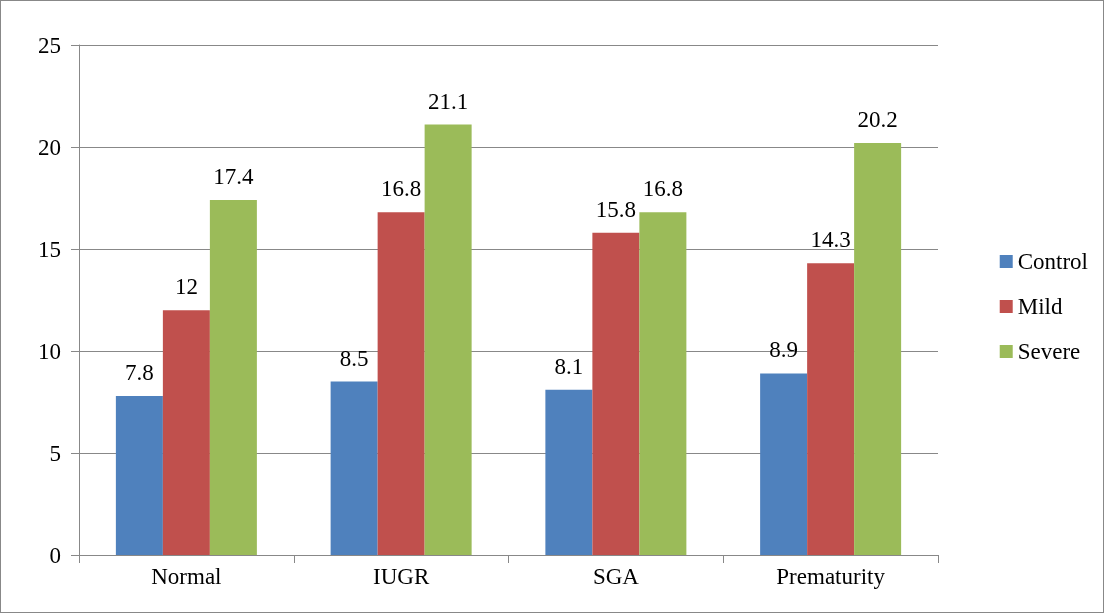  Describe the element at coordinates (55, 453) in the screenshot. I see `y-tick-label: 5` at that location.